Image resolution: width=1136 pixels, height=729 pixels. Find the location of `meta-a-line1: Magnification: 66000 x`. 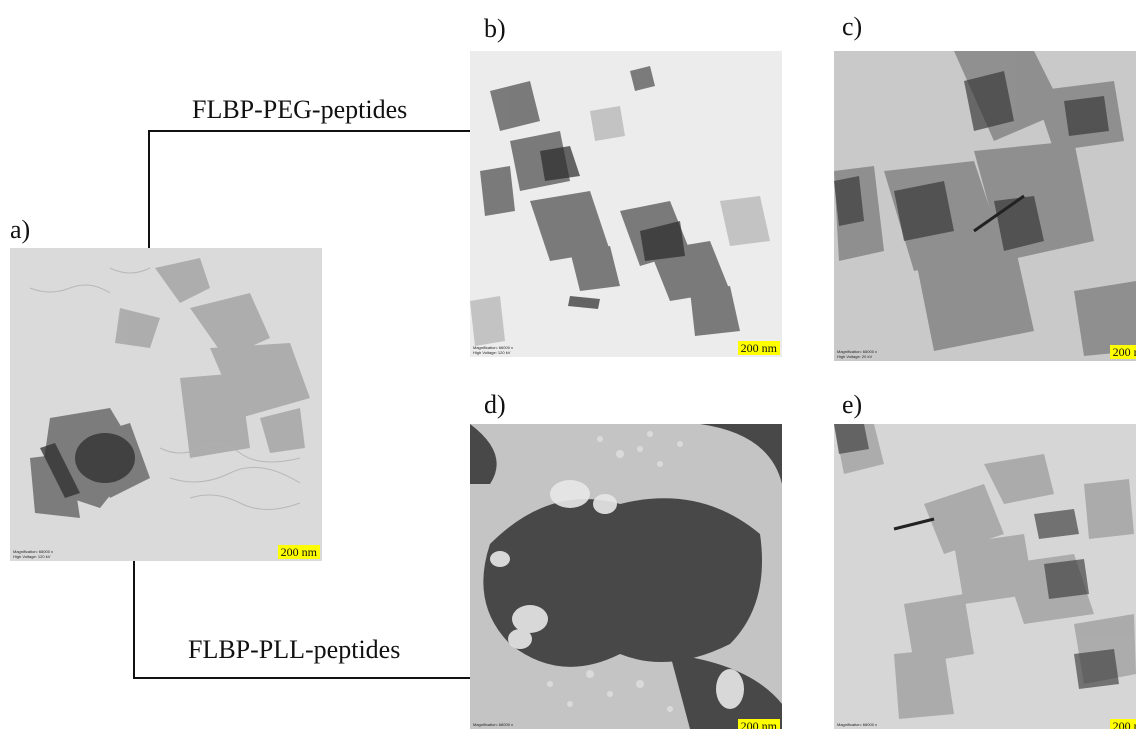

meta-a-line1: Magnification: 66000 x is located at coordinates (33, 551).